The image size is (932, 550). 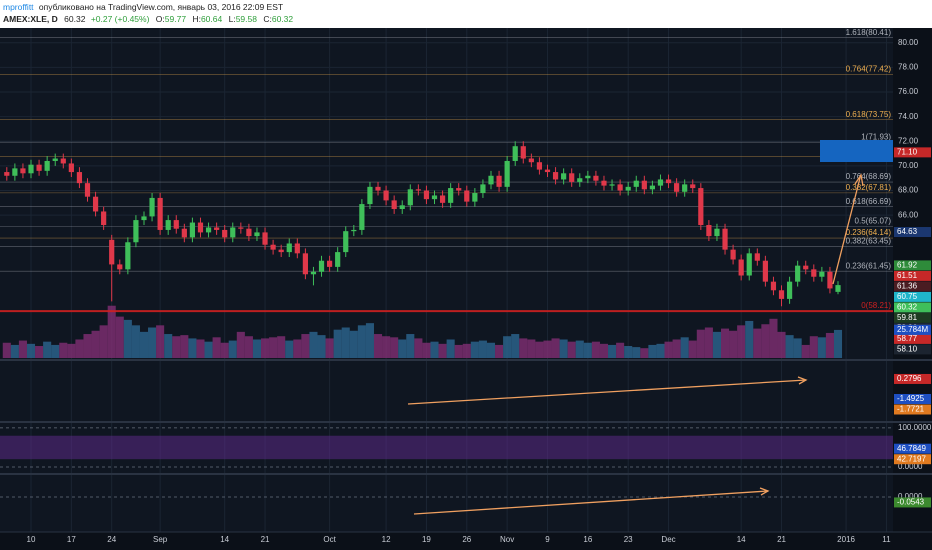 What do you see at coordinates (71, 539) in the screenshot?
I see `x-tick-label: 17` at bounding box center [71, 539].